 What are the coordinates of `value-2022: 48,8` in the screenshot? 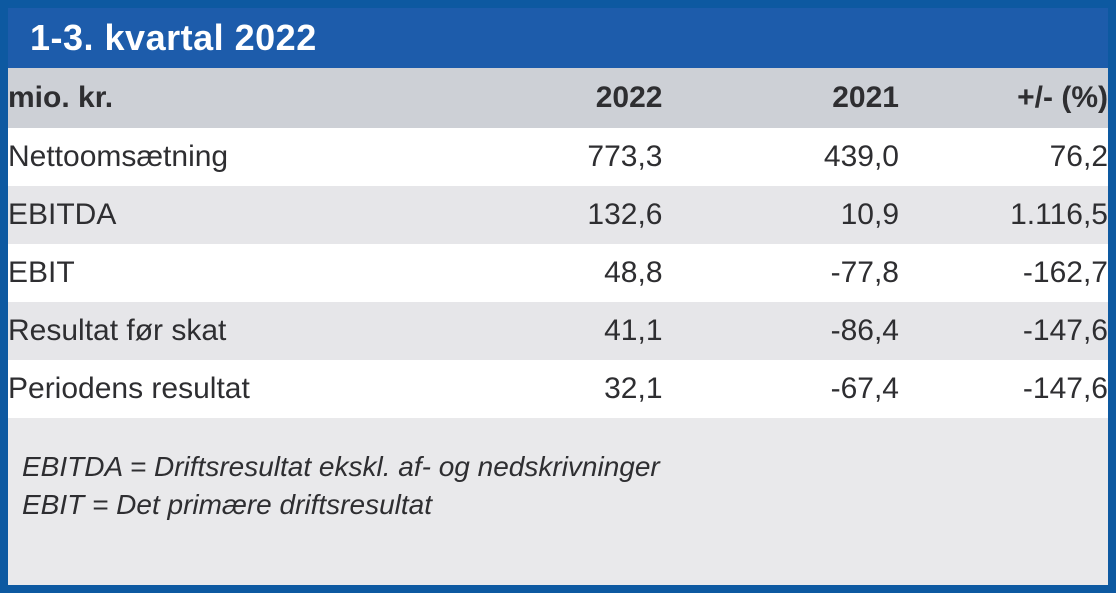 It's located at (633, 272).